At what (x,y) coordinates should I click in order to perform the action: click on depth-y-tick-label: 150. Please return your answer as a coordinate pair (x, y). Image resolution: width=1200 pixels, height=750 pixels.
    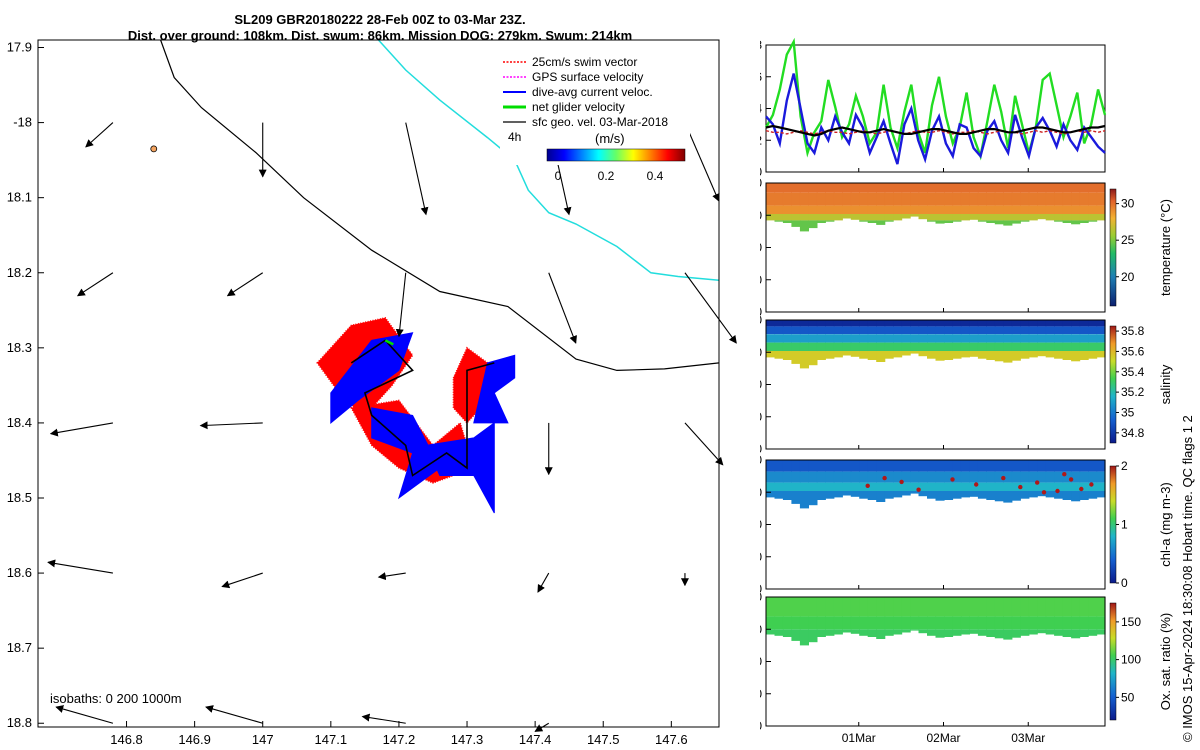
    Looking at the image, I should click on (761, 694).